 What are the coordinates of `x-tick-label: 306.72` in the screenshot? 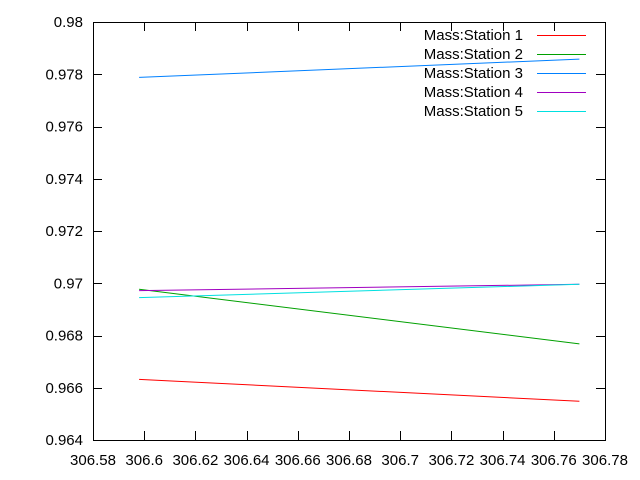 It's located at (451, 460).